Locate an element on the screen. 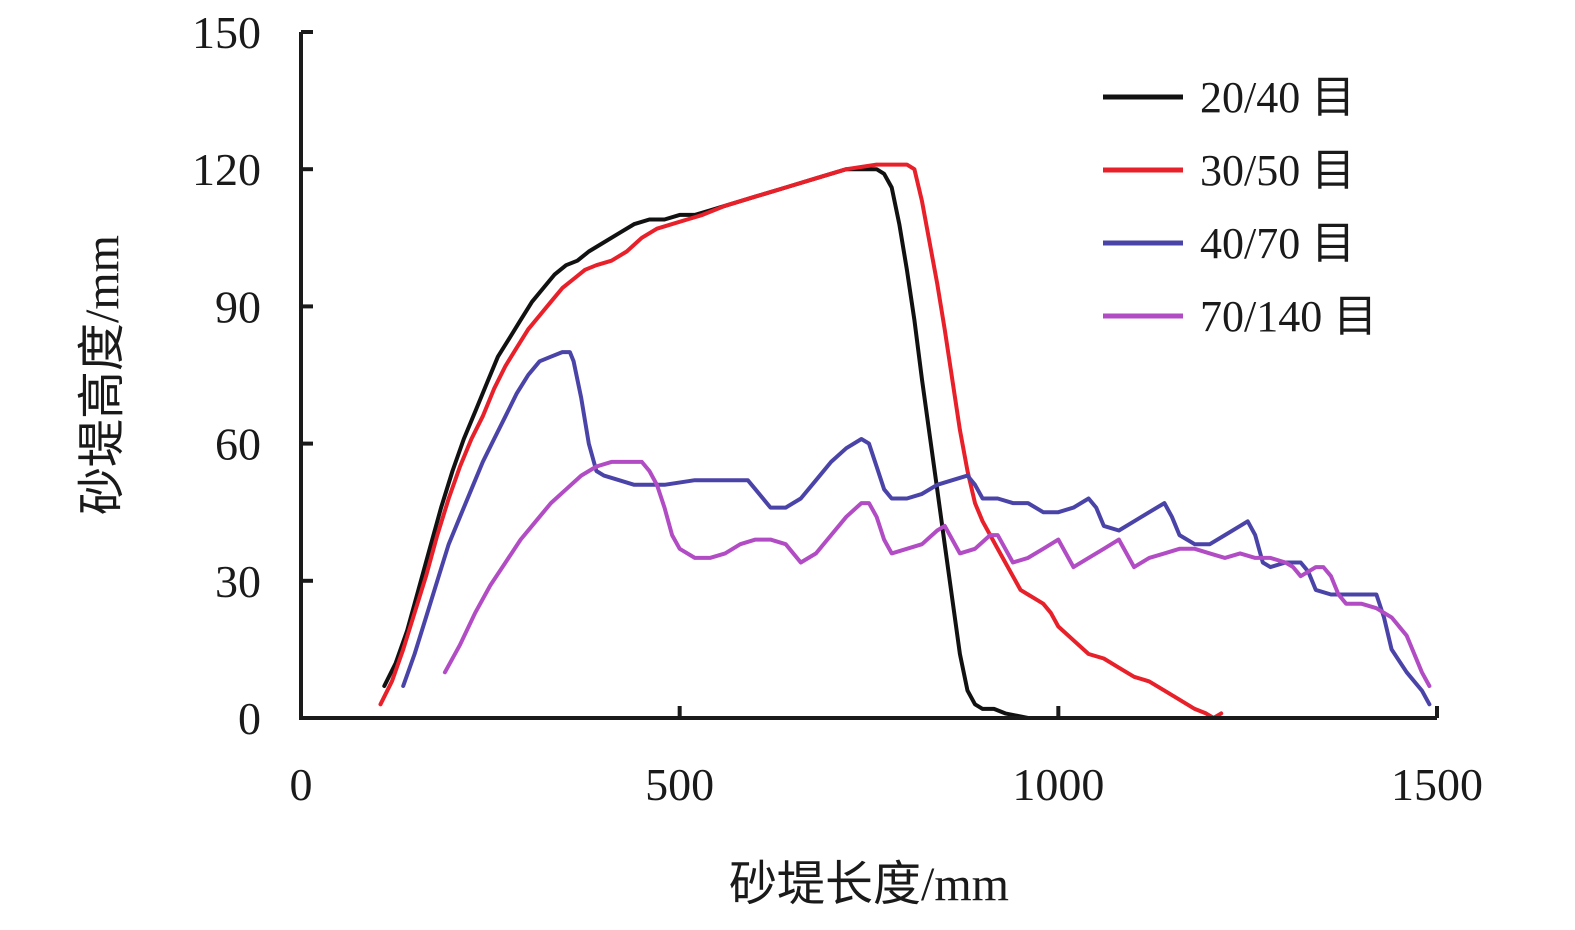  legend-label-2: 30/50 目 is located at coordinates (1277, 170).